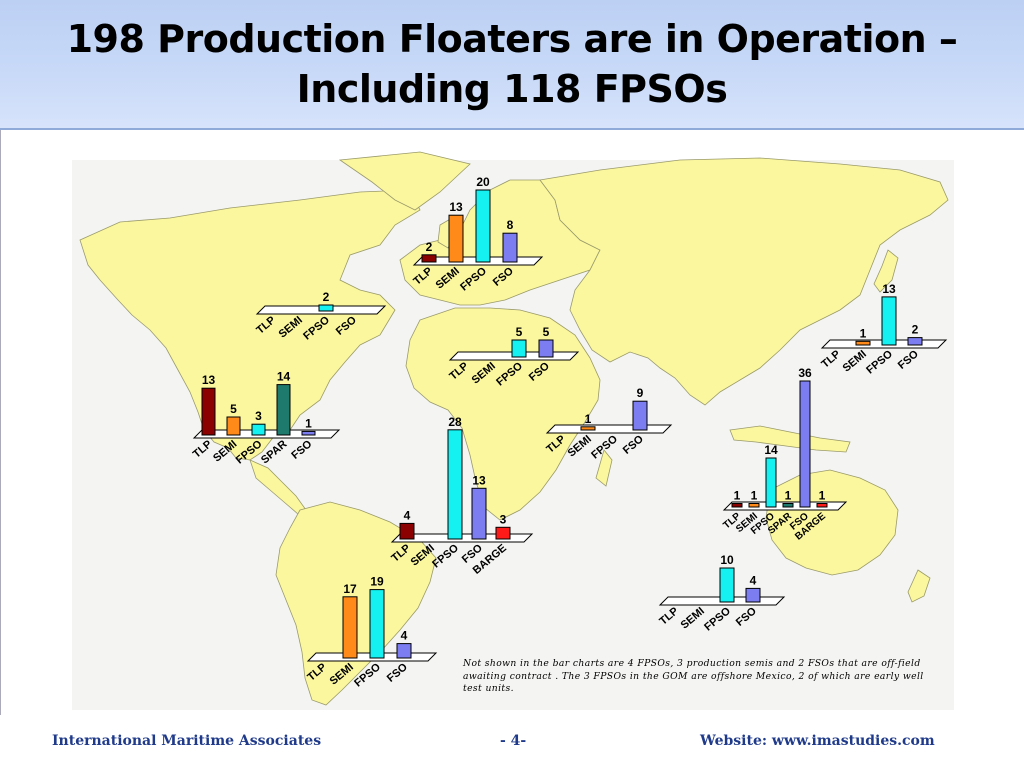  I want to click on land-new-zealand, so click(919, 586).